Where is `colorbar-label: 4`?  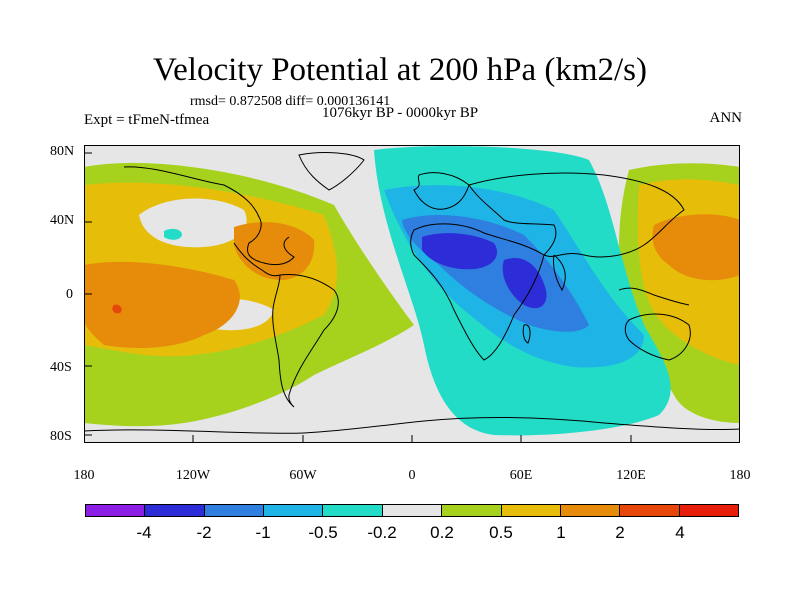 colorbar-label: 4 is located at coordinates (680, 532).